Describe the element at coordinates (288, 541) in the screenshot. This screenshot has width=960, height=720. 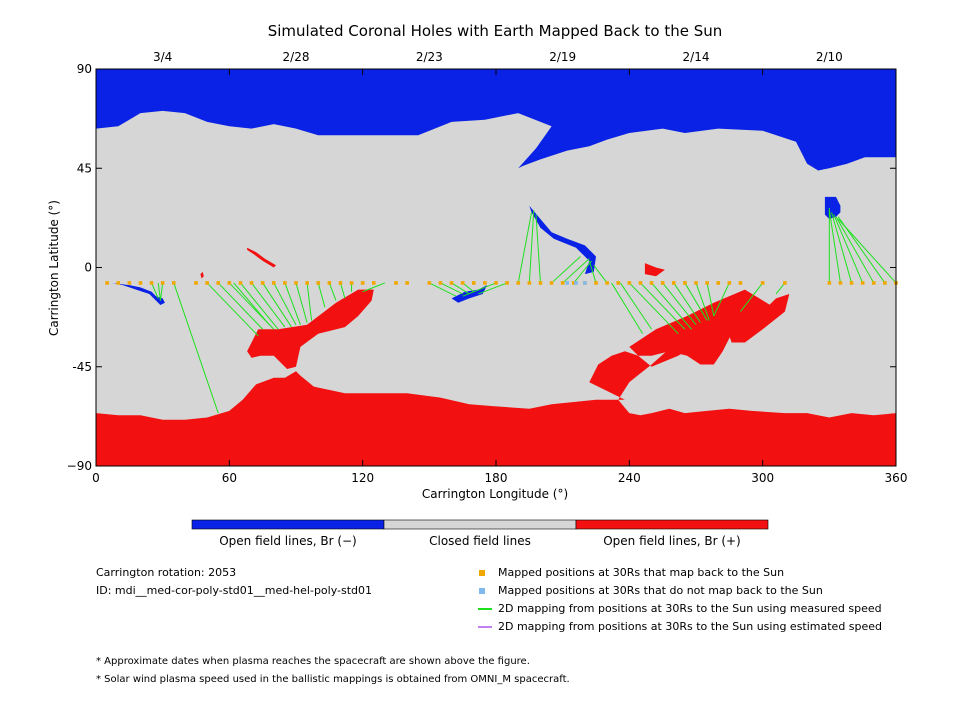
I see `colorbar-label-open_negative: Open field lines, Br (−)` at that location.